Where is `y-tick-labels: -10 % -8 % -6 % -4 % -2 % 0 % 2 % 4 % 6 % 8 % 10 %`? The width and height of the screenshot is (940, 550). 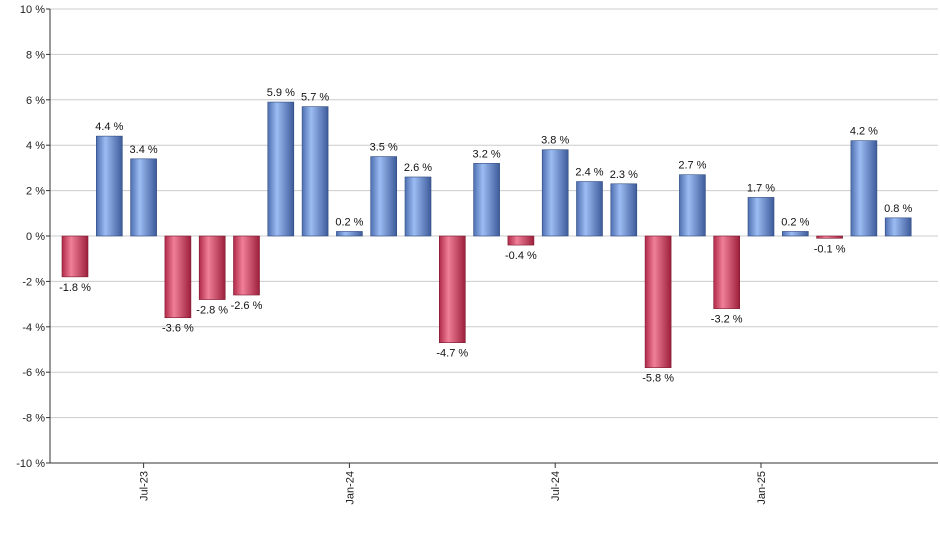 y-tick-labels: -10 % -8 % -6 % -4 % -2 % 0 % 2 % 4 % 6 % 8 % 10 % is located at coordinates (30, 237).